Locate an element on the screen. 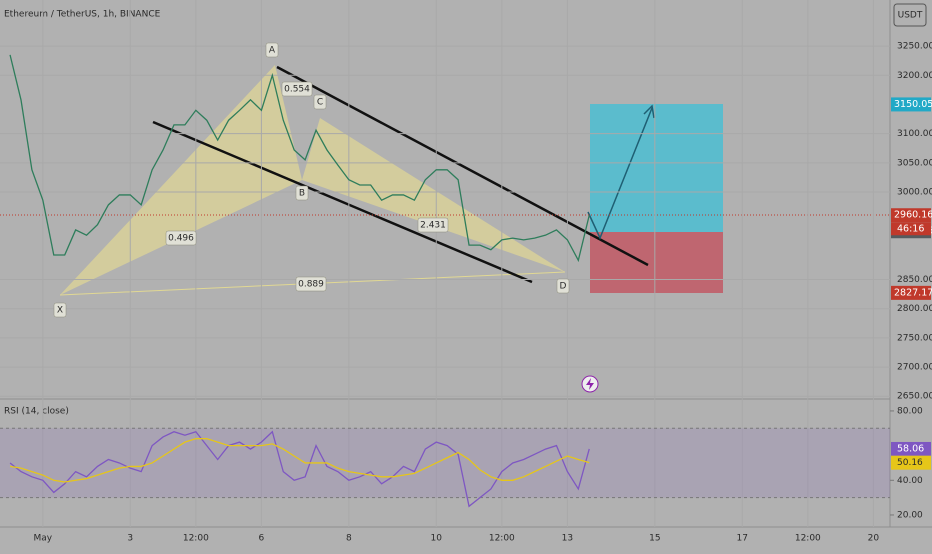  price-label: 3150.05 is located at coordinates (913, 104).